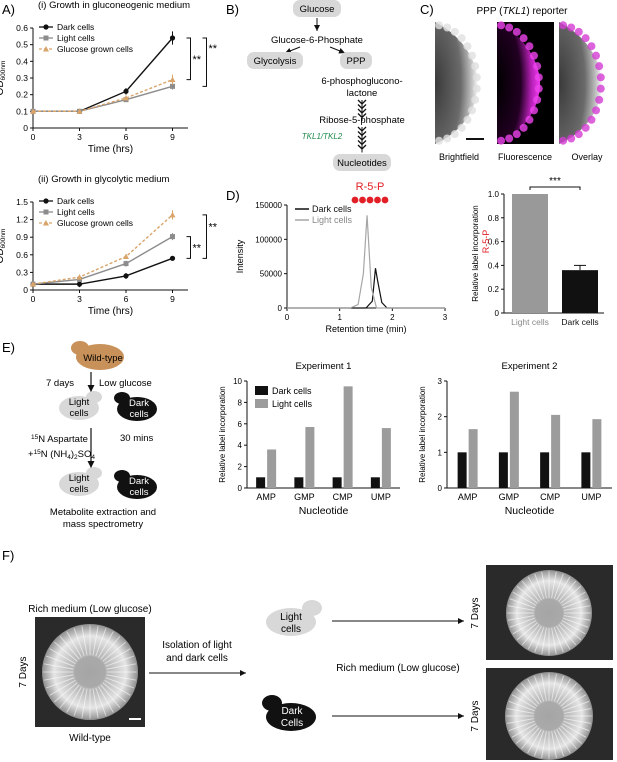  Describe the element at coordinates (287, 317) in the screenshot. I see `x-tick-label: 0` at that location.